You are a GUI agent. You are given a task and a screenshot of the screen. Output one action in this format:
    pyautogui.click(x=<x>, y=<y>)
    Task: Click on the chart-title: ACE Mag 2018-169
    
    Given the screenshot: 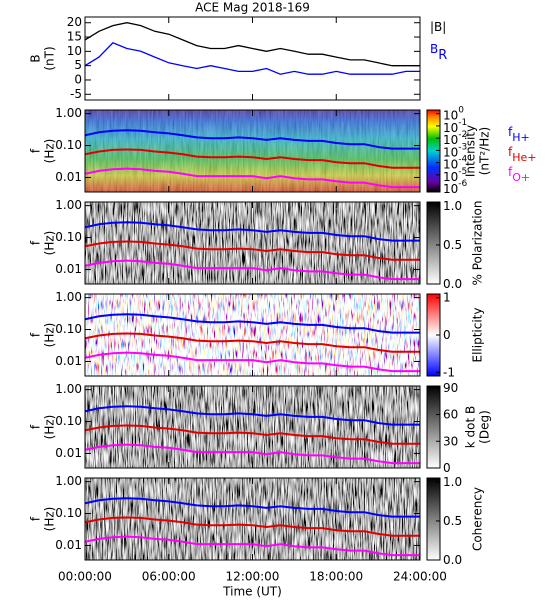 What is the action you would take?
    pyautogui.click(x=252, y=8)
    